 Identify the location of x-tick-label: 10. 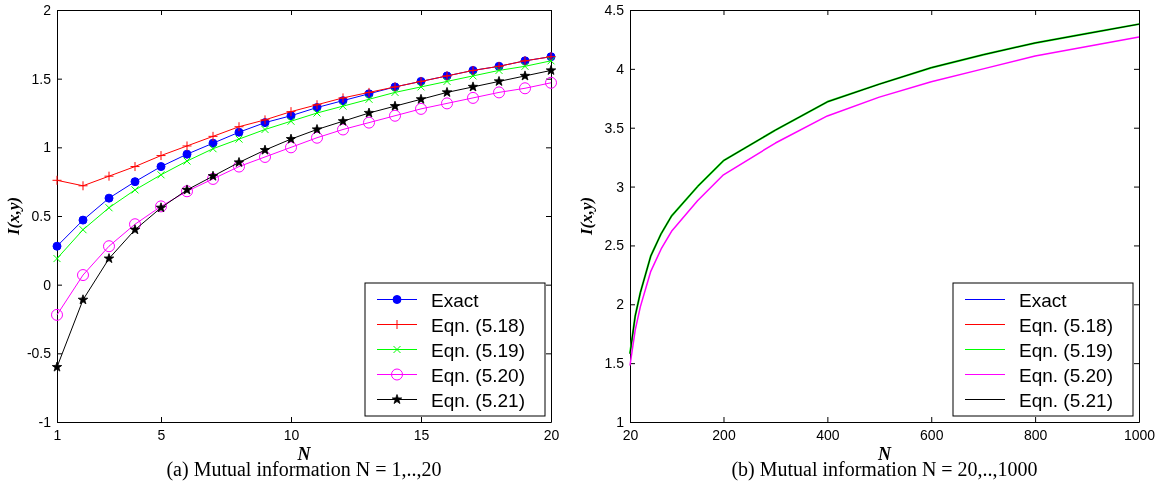
(291, 434).